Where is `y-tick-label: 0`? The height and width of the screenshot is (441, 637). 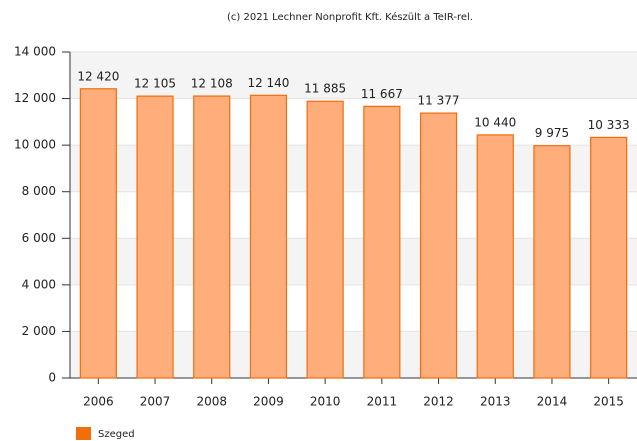 y-tick-label: 0 is located at coordinates (52, 378).